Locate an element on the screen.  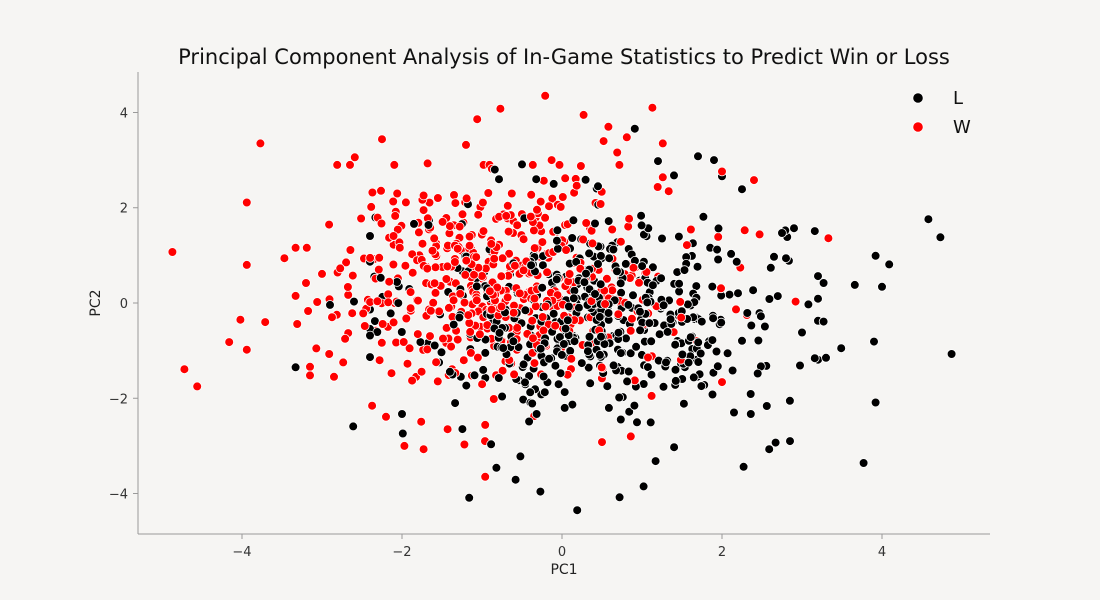
y-axis-label: PC2 is located at coordinates (96, 302).